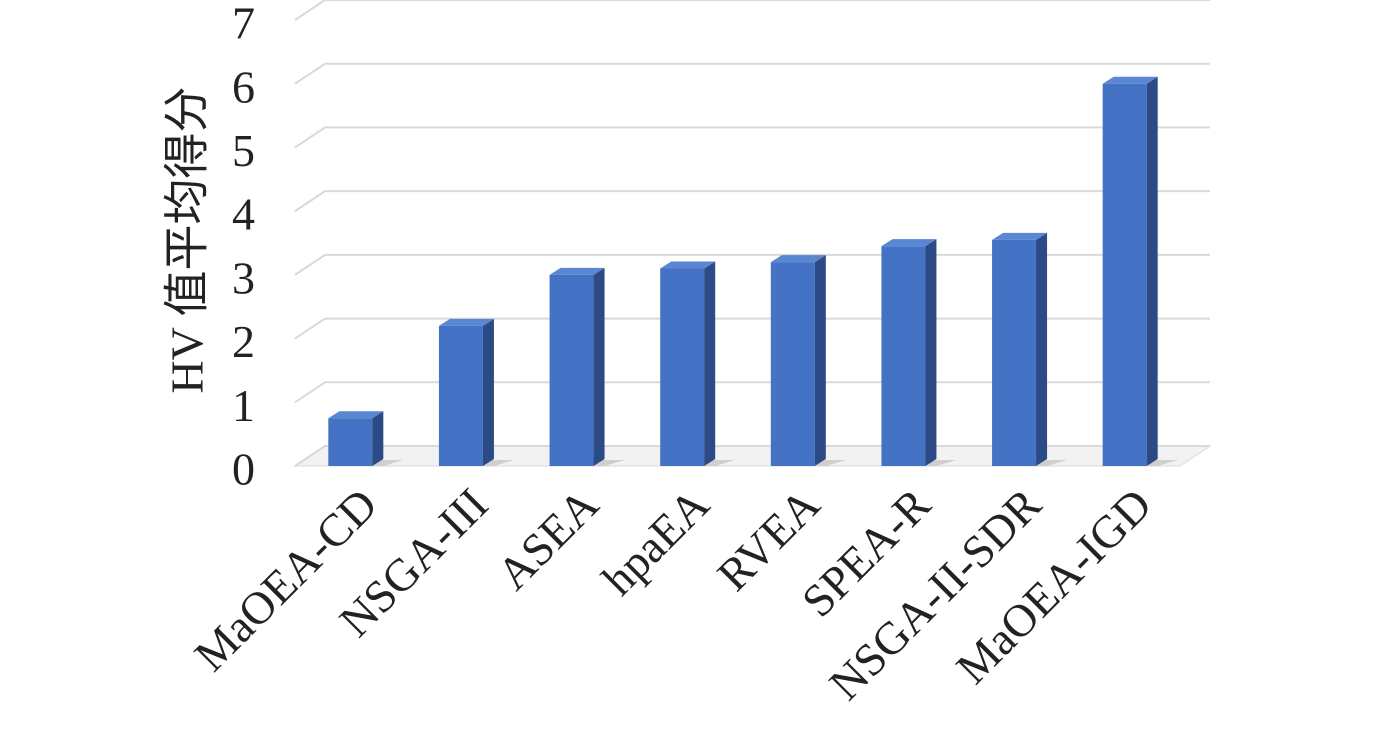 The image size is (1378, 748). Describe the element at coordinates (243, 341) in the screenshot. I see `y-tick-label: 2` at that location.